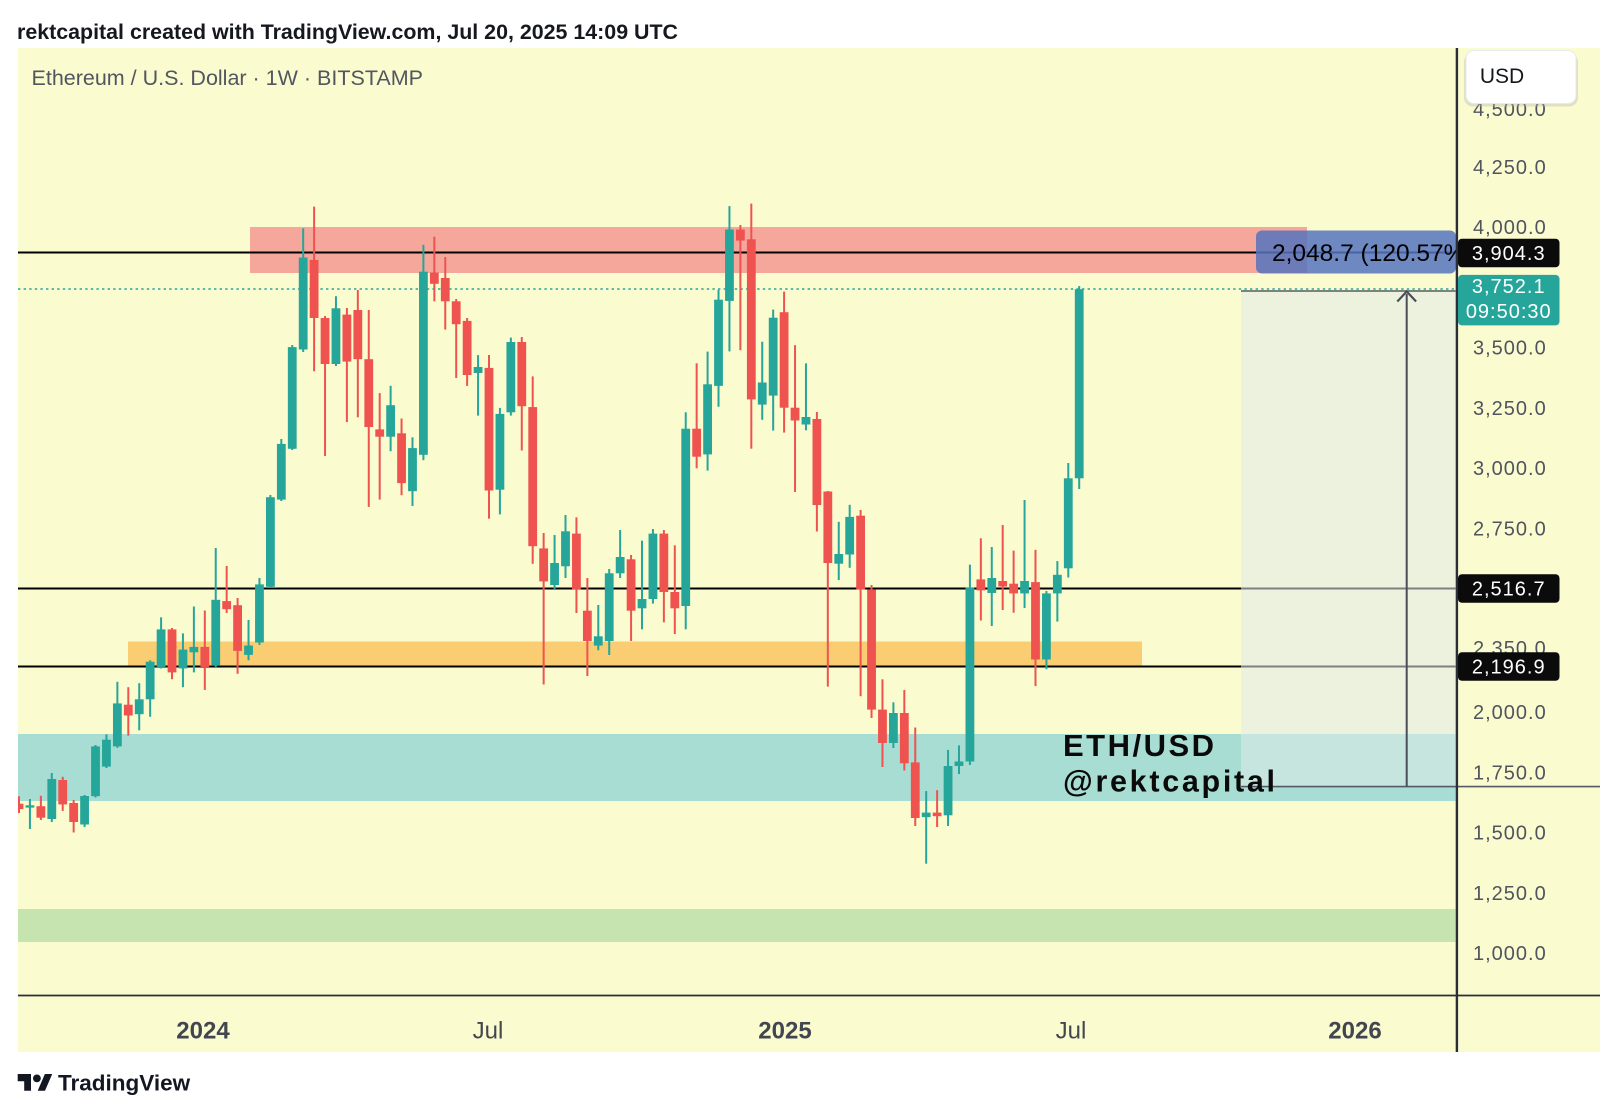 Image resolution: width=1600 pixels, height=1120 pixels. I want to click on svg-text: 2,516.7, so click(1509, 590).